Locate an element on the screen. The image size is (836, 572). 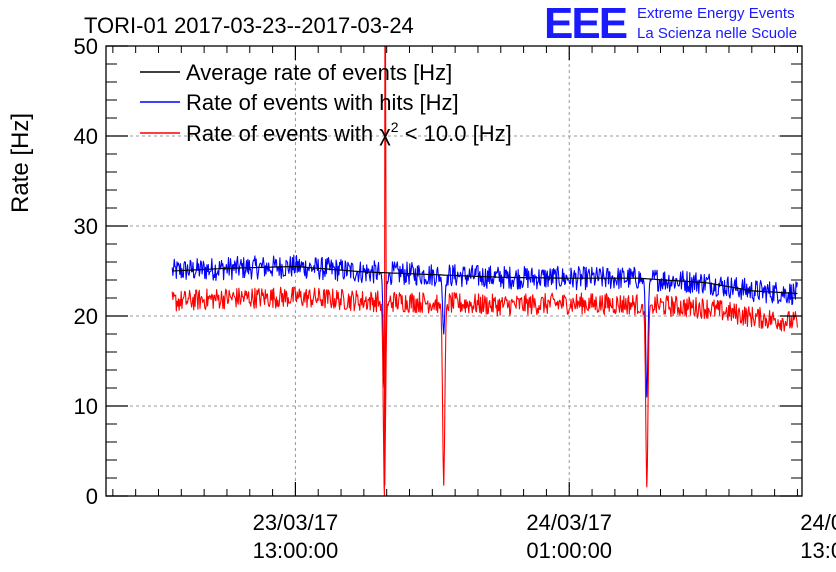
y-tick-label: 30 is located at coordinates (86, 226).